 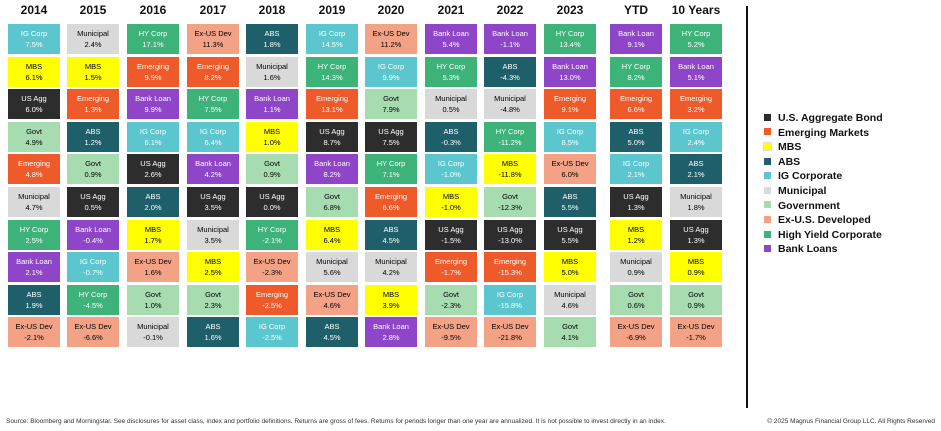 What do you see at coordinates (823, 235) in the screenshot?
I see `legend-item: High Yield Corporate` at bounding box center [823, 235].